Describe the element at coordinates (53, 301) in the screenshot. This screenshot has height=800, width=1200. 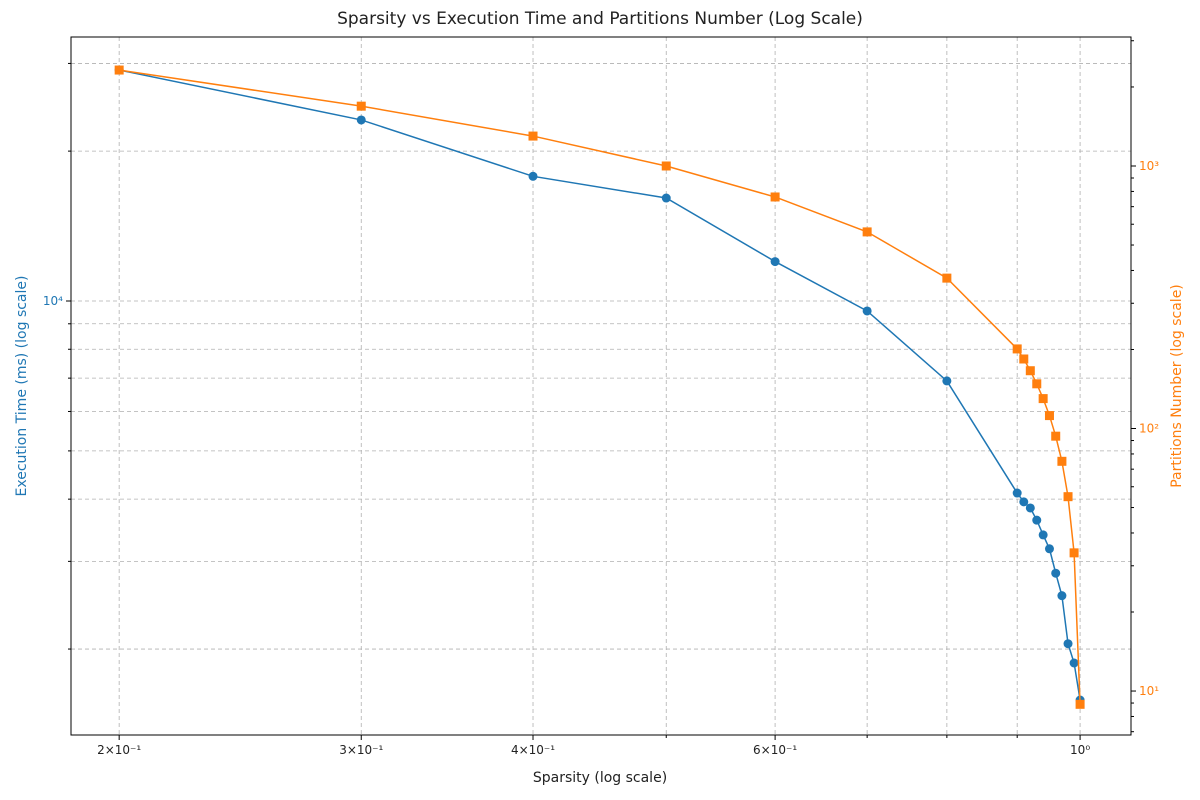
I see `y-tick-label: 10⁴` at that location.